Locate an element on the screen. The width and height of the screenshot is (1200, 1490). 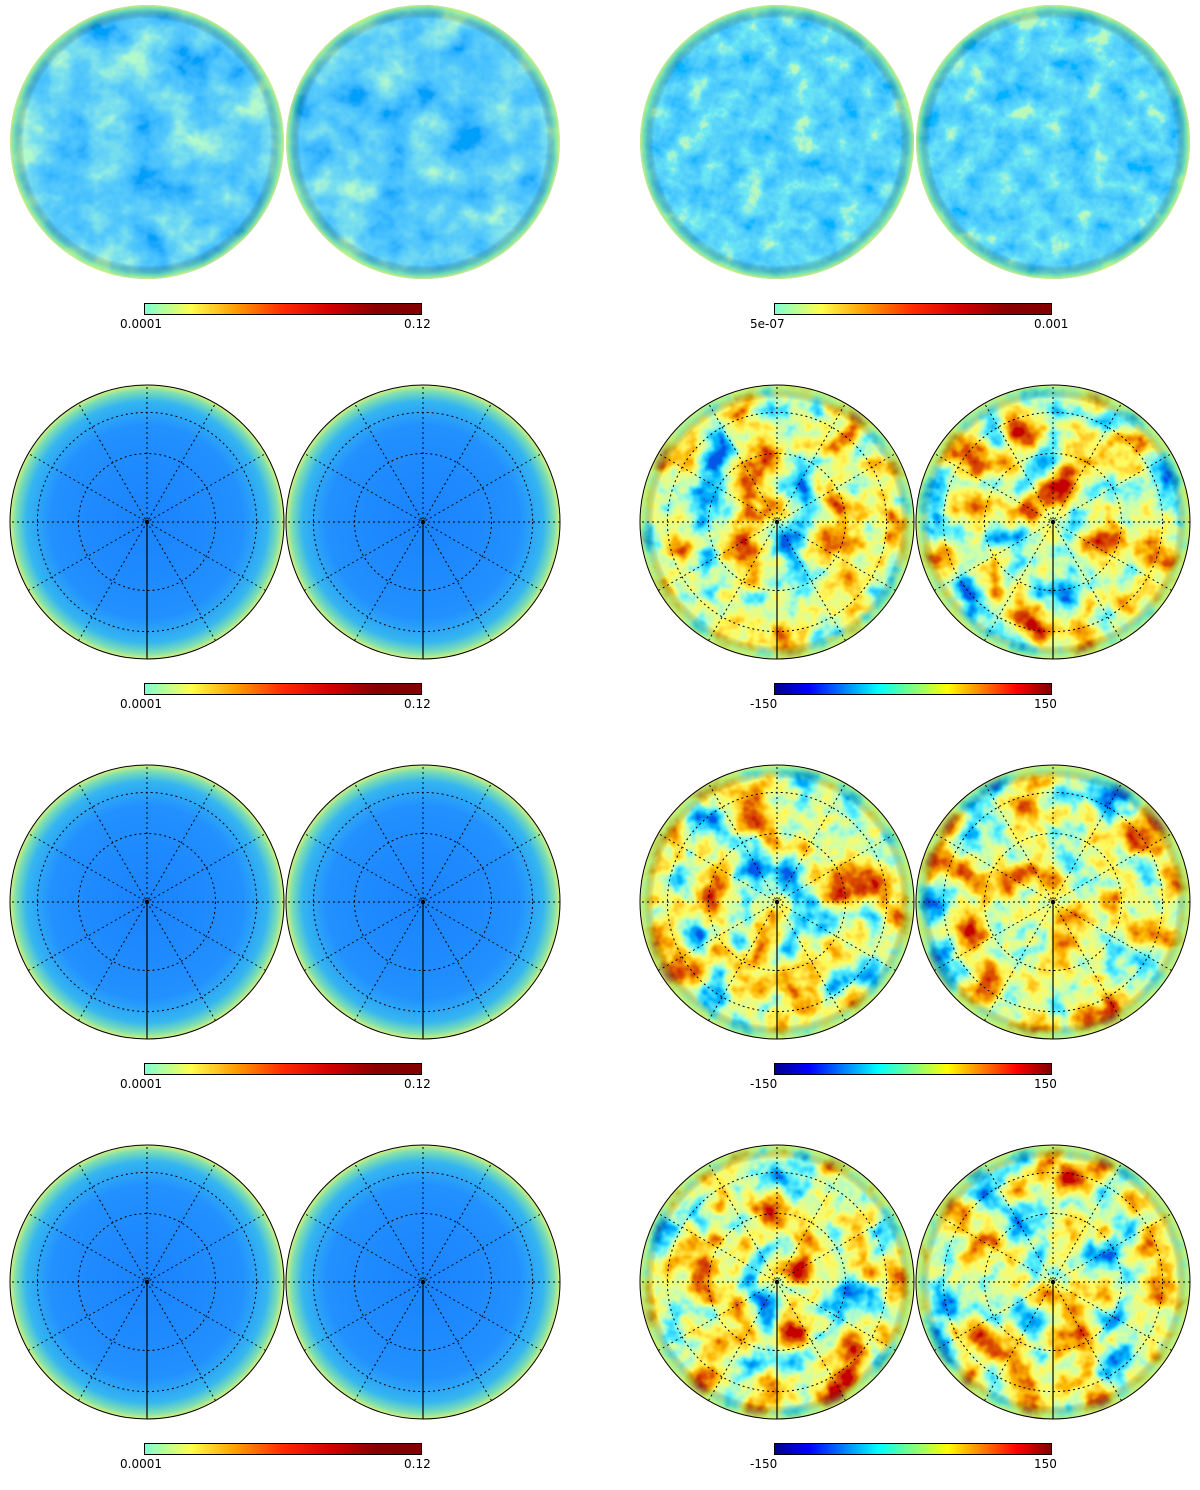
panel-row4-left: 0.0001 0.12 is located at coordinates (289, 1317).